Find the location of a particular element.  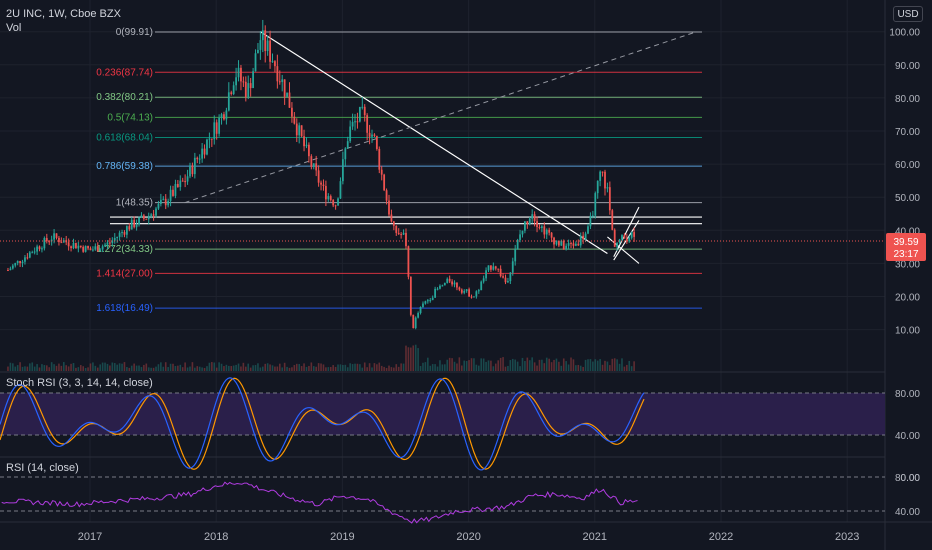

volume-label: Vol is located at coordinates (14, 28).